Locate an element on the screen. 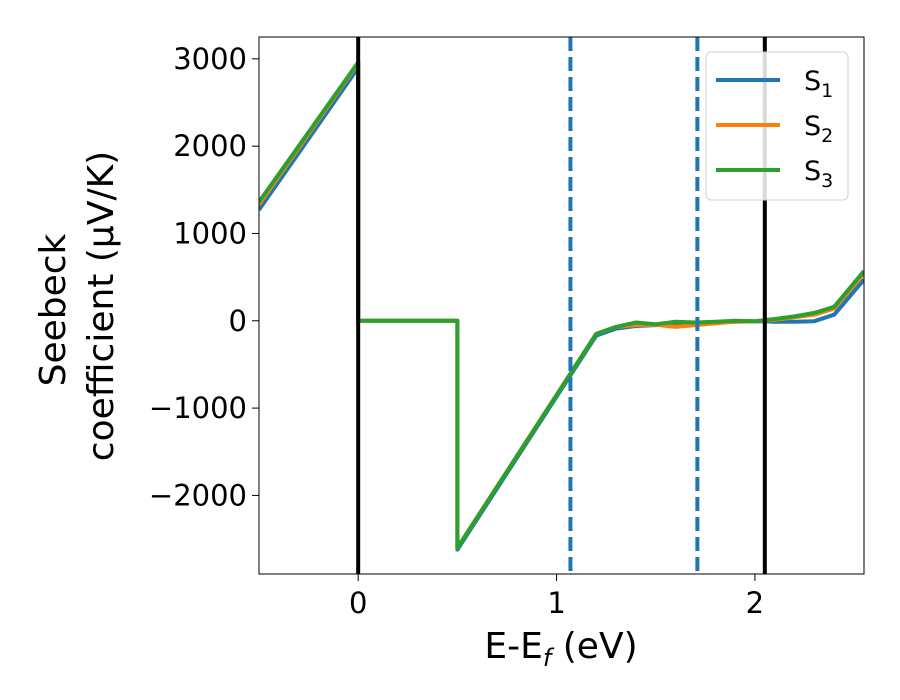 This screenshot has height=700, width=900. y-tick-label: −1000 is located at coordinates (198, 408).